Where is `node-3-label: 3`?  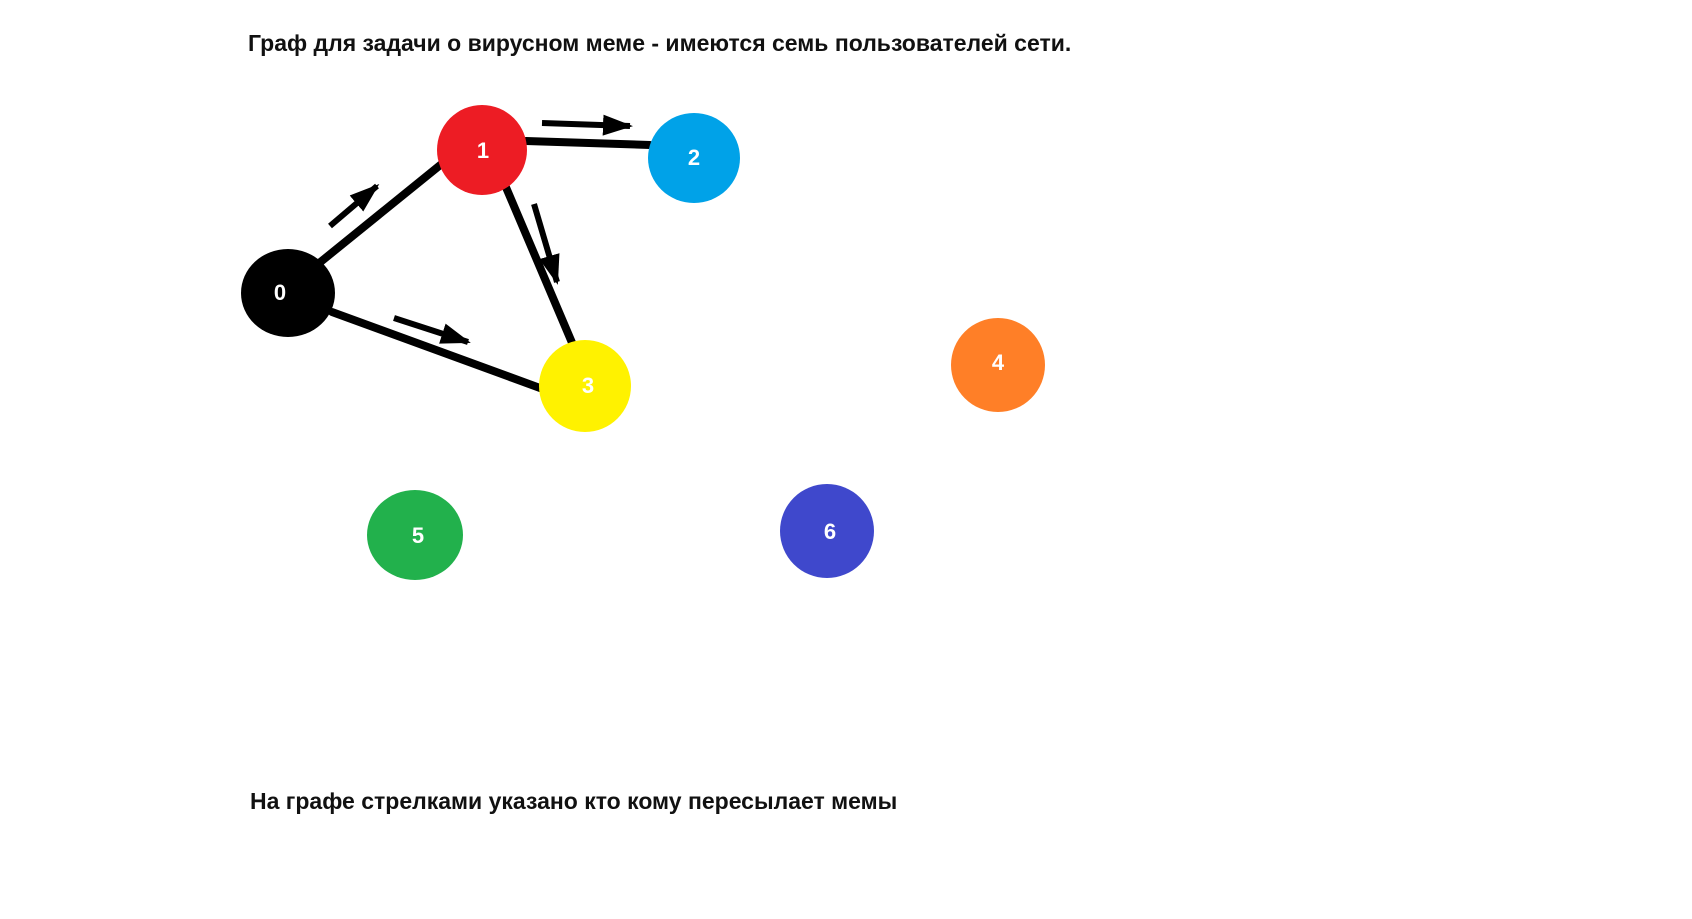 node-3-label: 3 is located at coordinates (588, 385).